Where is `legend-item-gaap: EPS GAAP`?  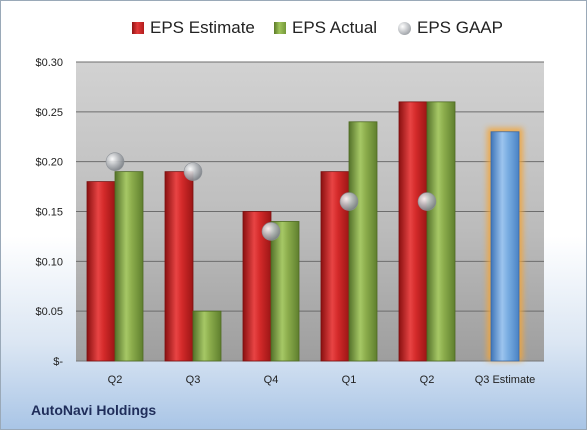
legend-item-gaap: EPS GAAP is located at coordinates (450, 28).